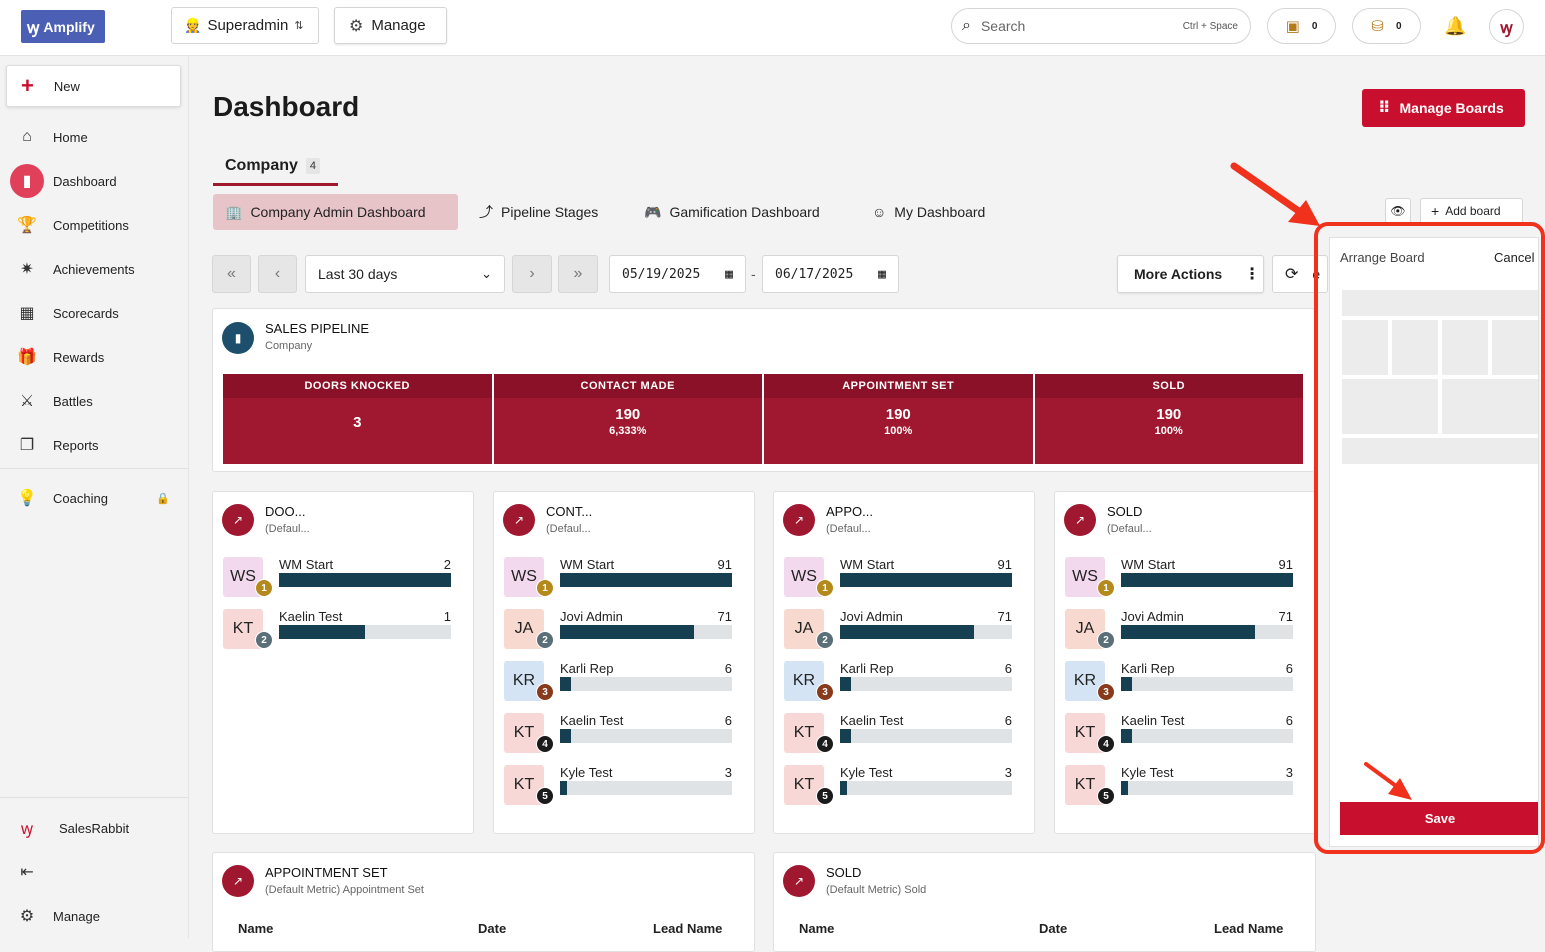  Describe the element at coordinates (358, 274) in the screenshot. I see `date-preset-value: Last 30 days` at that location.